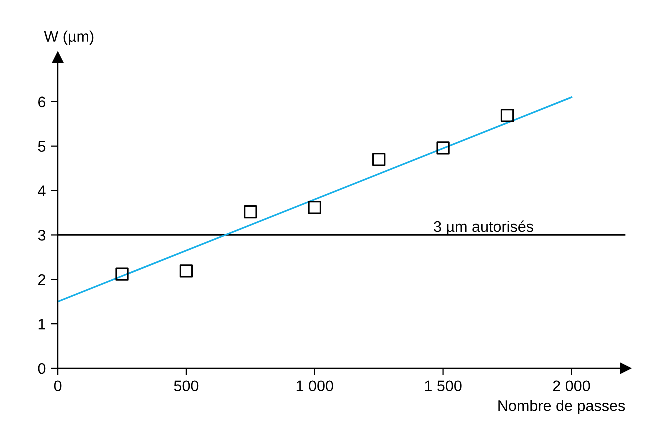 This screenshot has width=645, height=426. What do you see at coordinates (42, 368) in the screenshot?
I see `y-tick-label: 0` at bounding box center [42, 368].